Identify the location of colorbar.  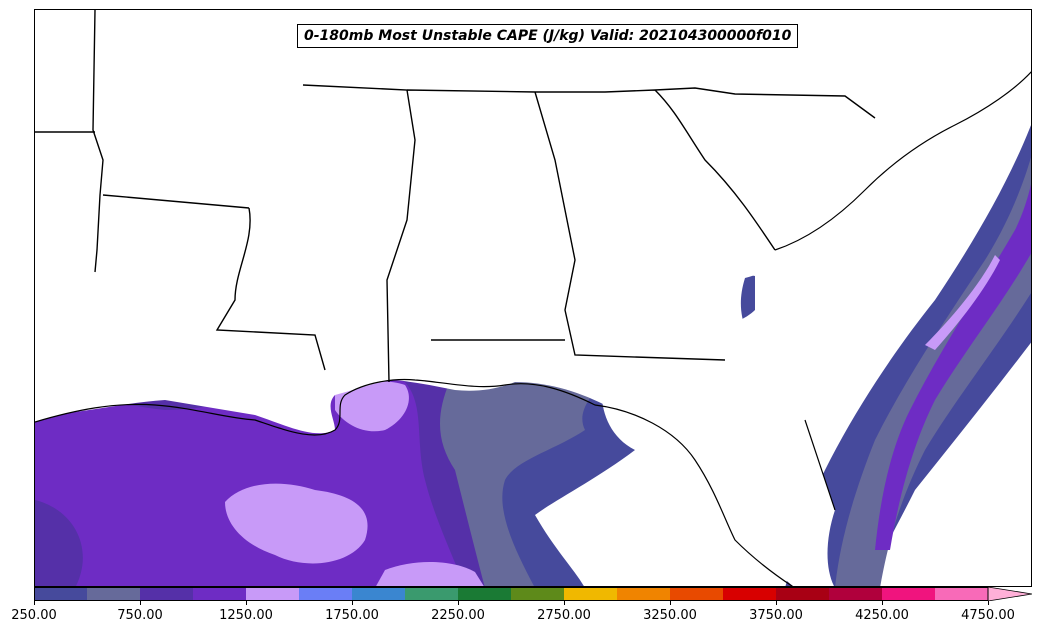
(533, 594).